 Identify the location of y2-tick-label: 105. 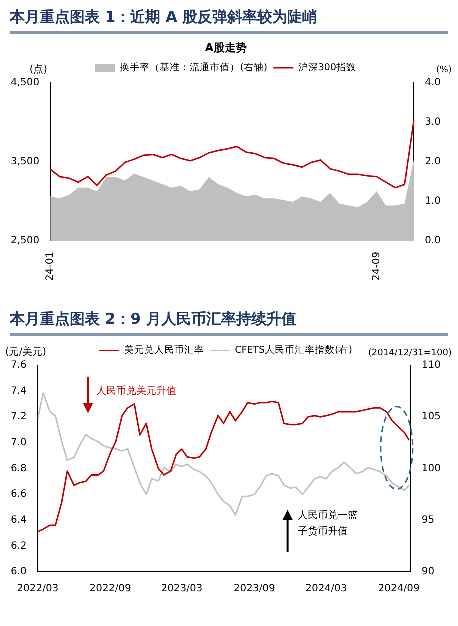
(432, 417).